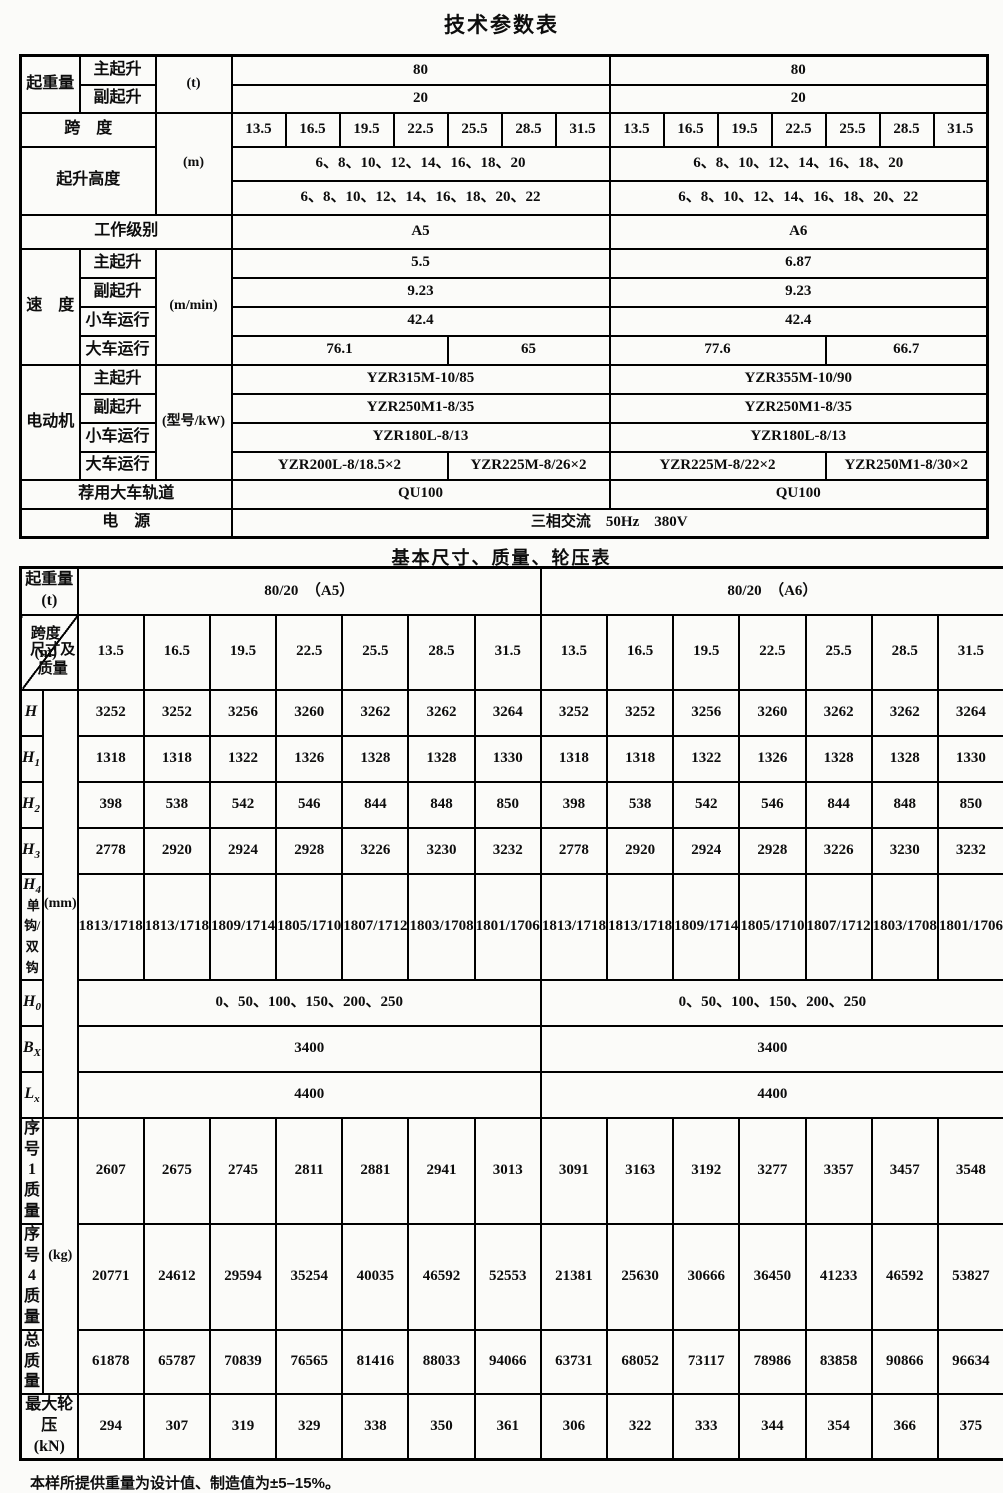 Image resolution: width=1003 pixels, height=1493 pixels. What do you see at coordinates (177, 927) in the screenshot?
I see `dim-h4-a5-cell: 1813/1718` at bounding box center [177, 927].